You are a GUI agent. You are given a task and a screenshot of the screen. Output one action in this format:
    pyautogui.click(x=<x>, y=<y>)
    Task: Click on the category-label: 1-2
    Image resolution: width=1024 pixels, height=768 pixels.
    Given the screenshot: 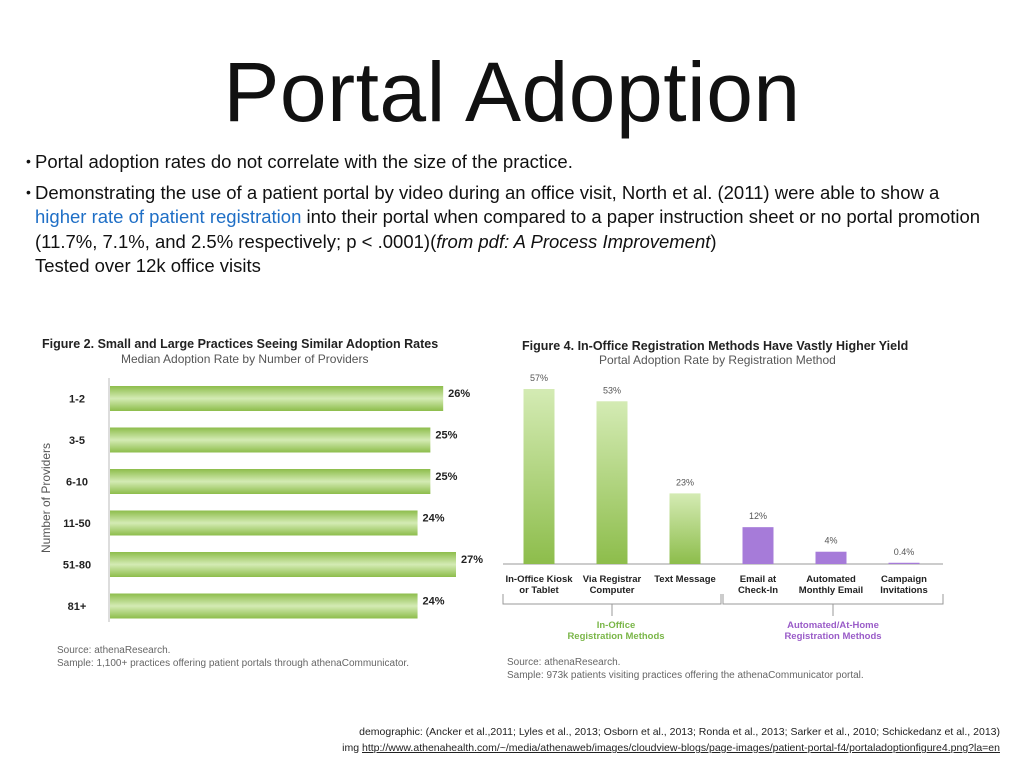 What is the action you would take?
    pyautogui.click(x=77, y=400)
    